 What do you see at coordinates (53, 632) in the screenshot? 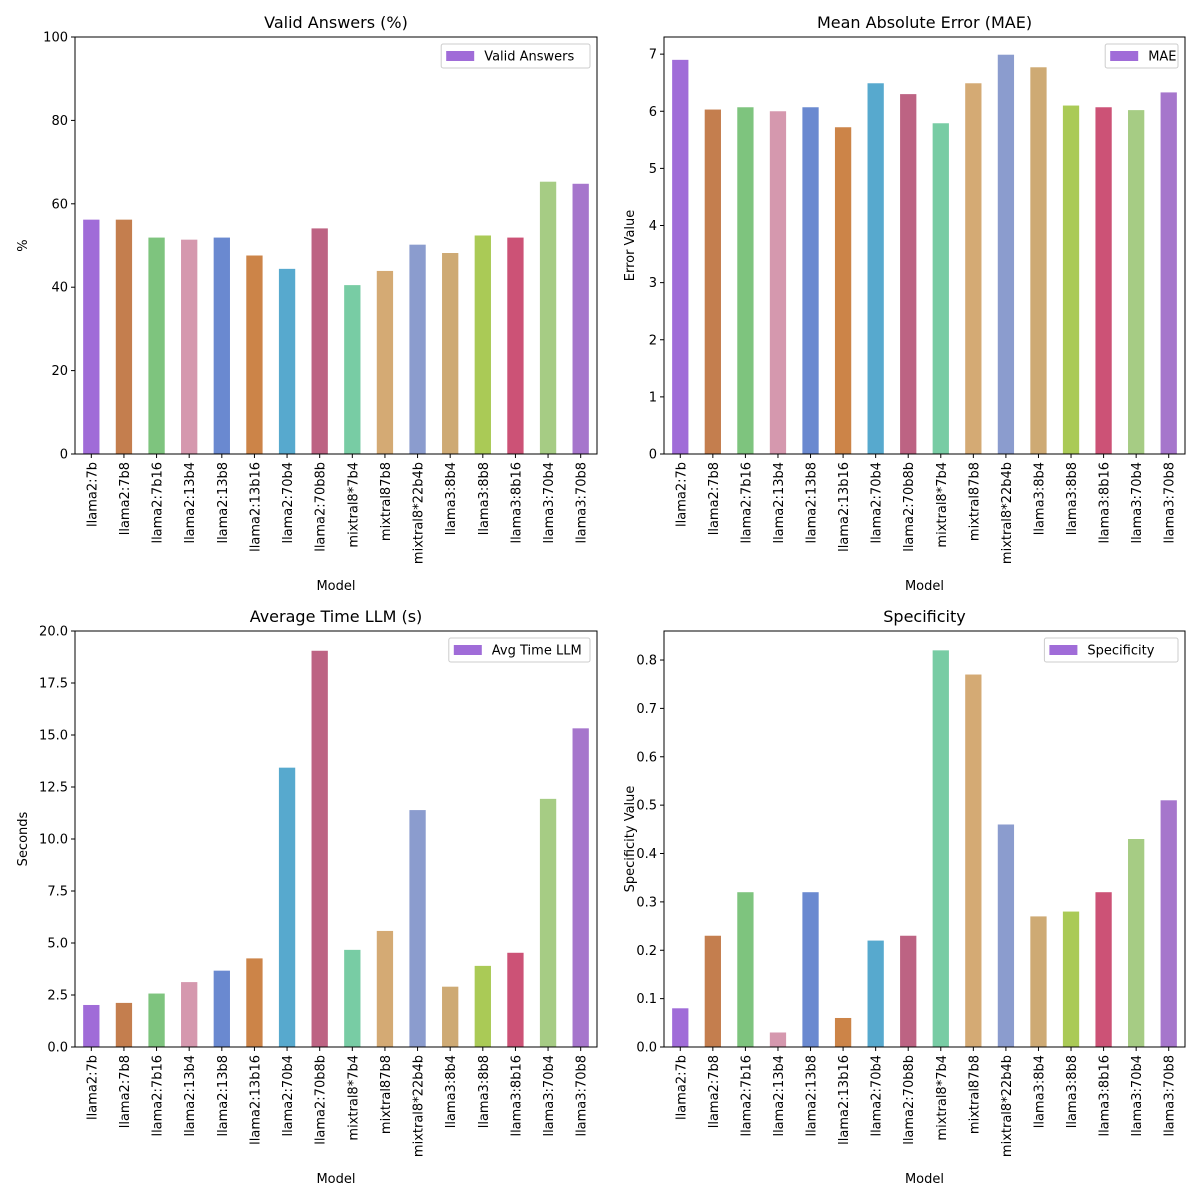
I see `y-tick-label: 20.0` at bounding box center [53, 632].